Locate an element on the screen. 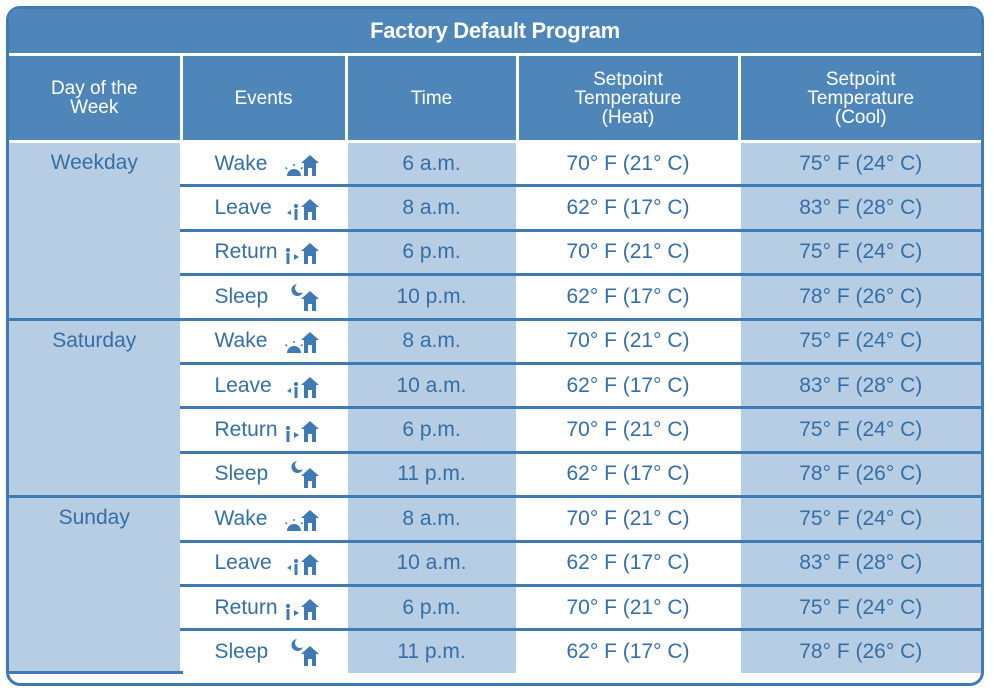 This screenshot has width=994, height=695. day-cell: Saturday is located at coordinates (95, 409).